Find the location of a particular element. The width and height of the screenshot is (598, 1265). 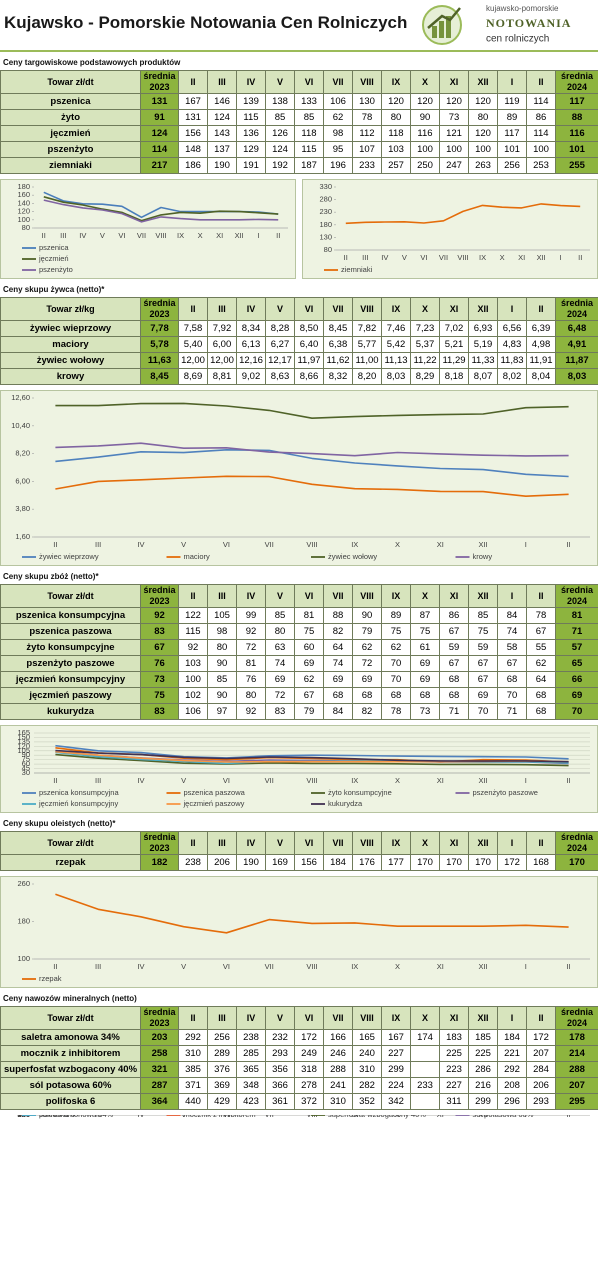

cell: 78 is located at coordinates (367, 118).